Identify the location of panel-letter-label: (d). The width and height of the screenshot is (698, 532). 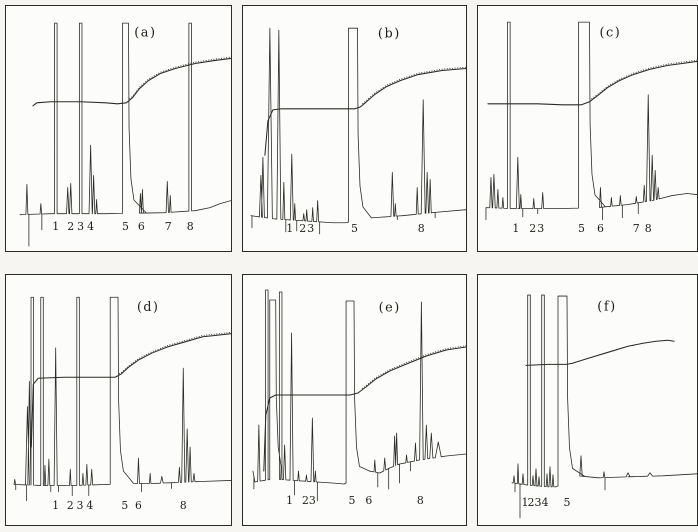
(148, 307).